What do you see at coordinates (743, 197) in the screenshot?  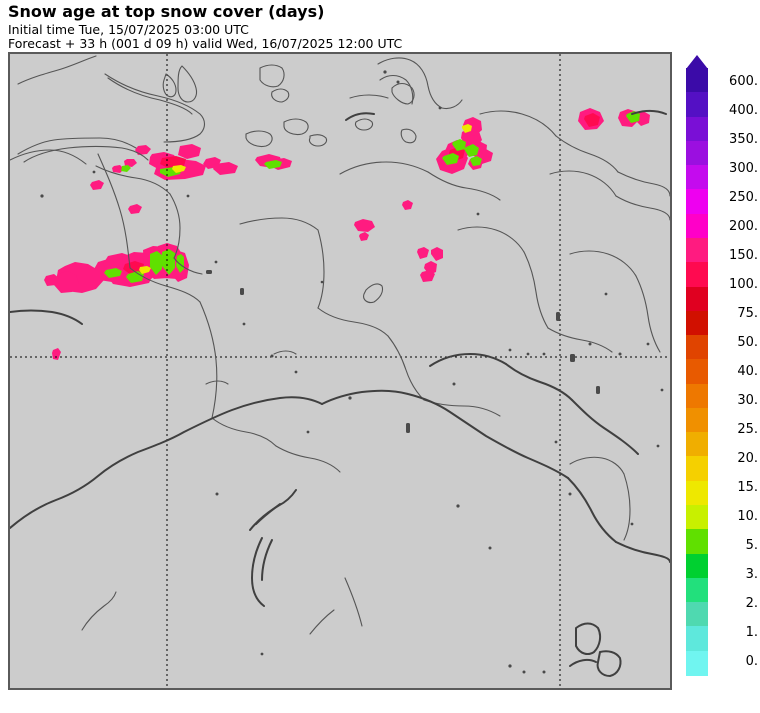 I see `colorbar-tick-label: 250.` at bounding box center [743, 197].